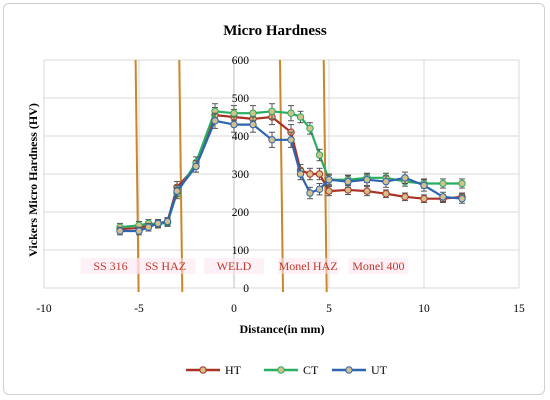 The image size is (550, 400). I want to click on y-tick-label: 100, so click(241, 251).